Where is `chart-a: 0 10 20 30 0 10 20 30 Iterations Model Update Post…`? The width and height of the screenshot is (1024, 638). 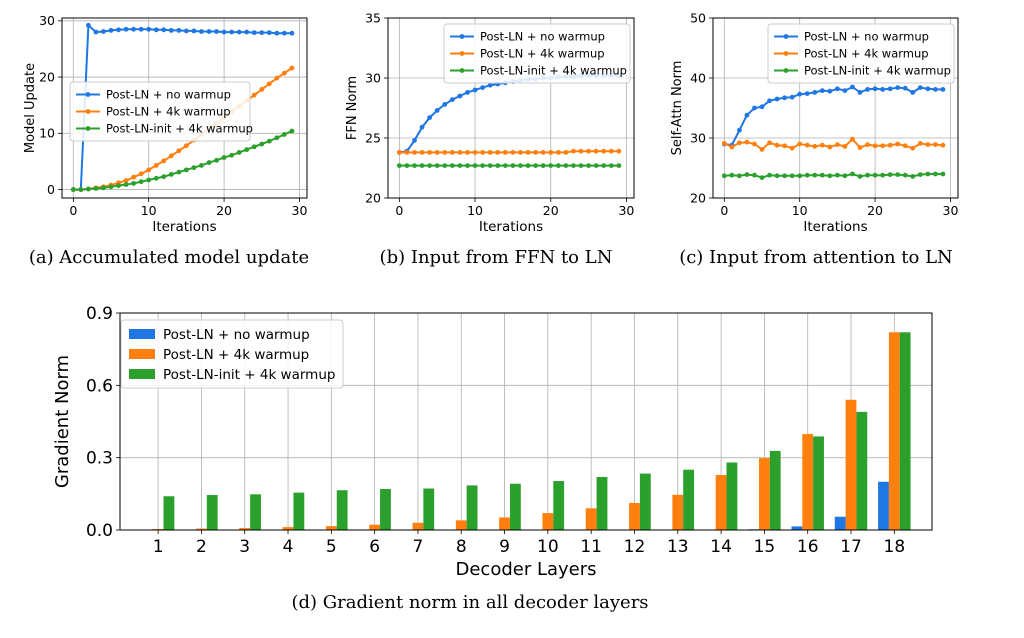
chart-a: 0 10 20 30 0 10 20 30 Iterations Model Update Post… is located at coordinates (166, 140).